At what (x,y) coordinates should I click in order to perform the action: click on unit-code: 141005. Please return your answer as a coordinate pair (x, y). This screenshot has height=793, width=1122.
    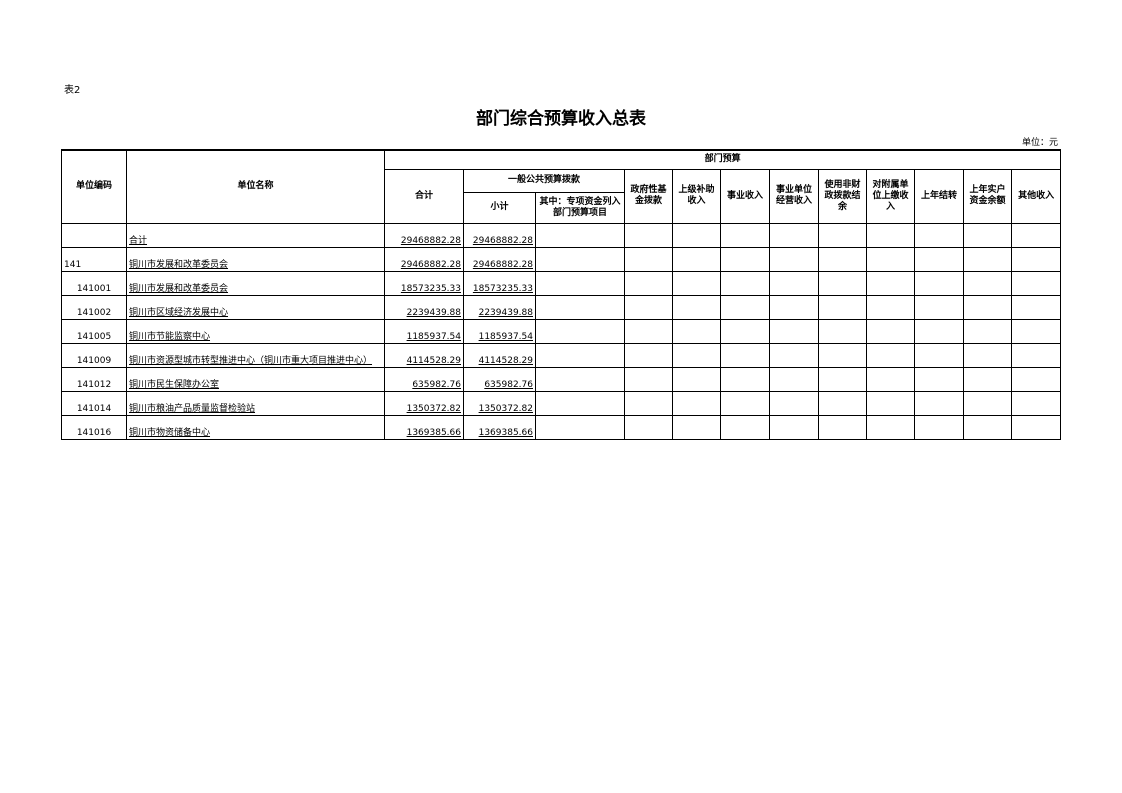
    Looking at the image, I should click on (94, 331).